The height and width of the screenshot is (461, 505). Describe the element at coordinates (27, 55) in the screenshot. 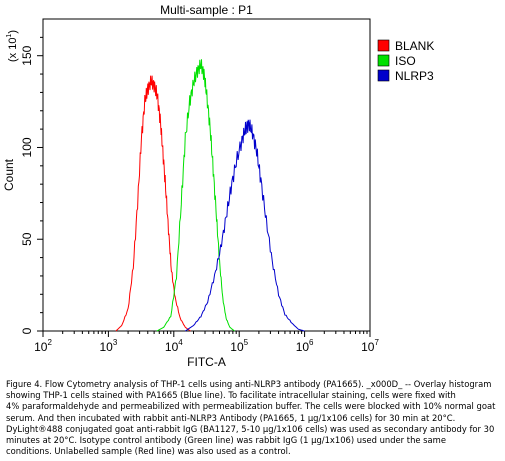

I see `y-tick-label: 150` at that location.